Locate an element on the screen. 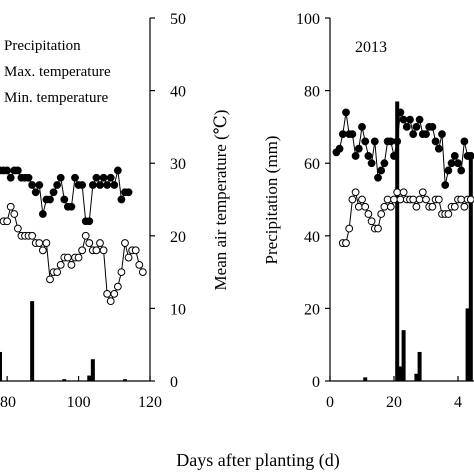  x-tick-label: 0 is located at coordinates (330, 402).